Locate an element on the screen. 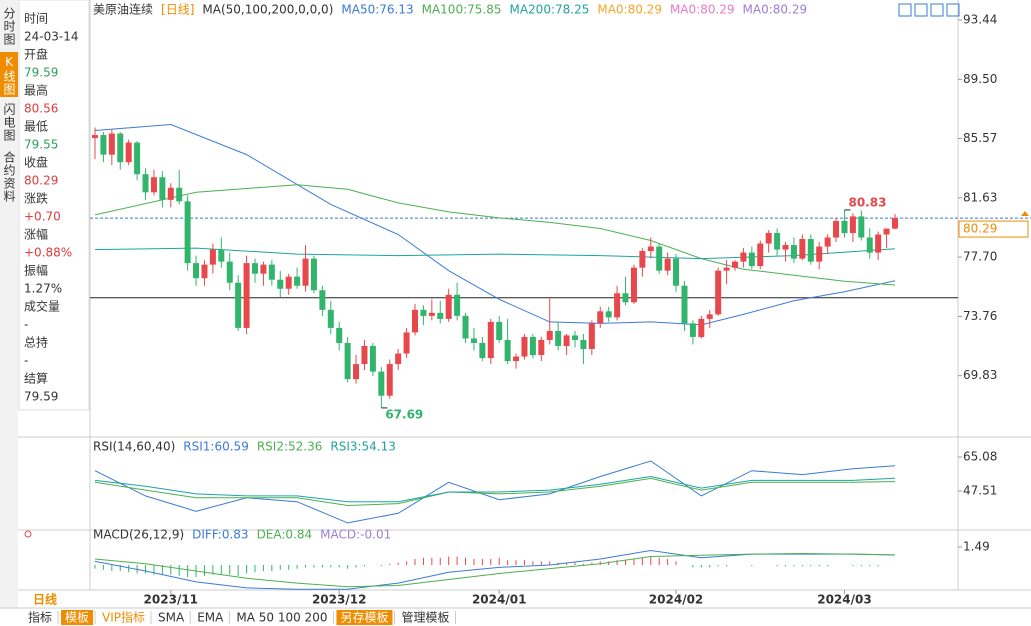 The width and height of the screenshot is (1031, 626). last-price-box is located at coordinates (993, 229).